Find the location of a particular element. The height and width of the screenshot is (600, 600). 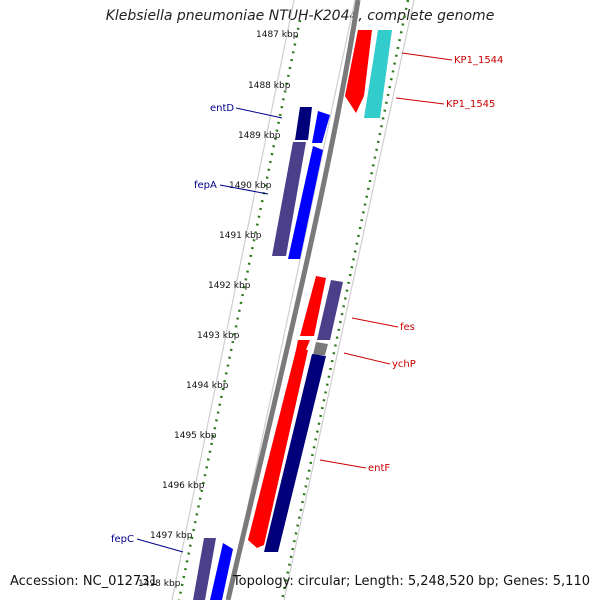

tick-label: 1491 kbp is located at coordinates (240, 236).